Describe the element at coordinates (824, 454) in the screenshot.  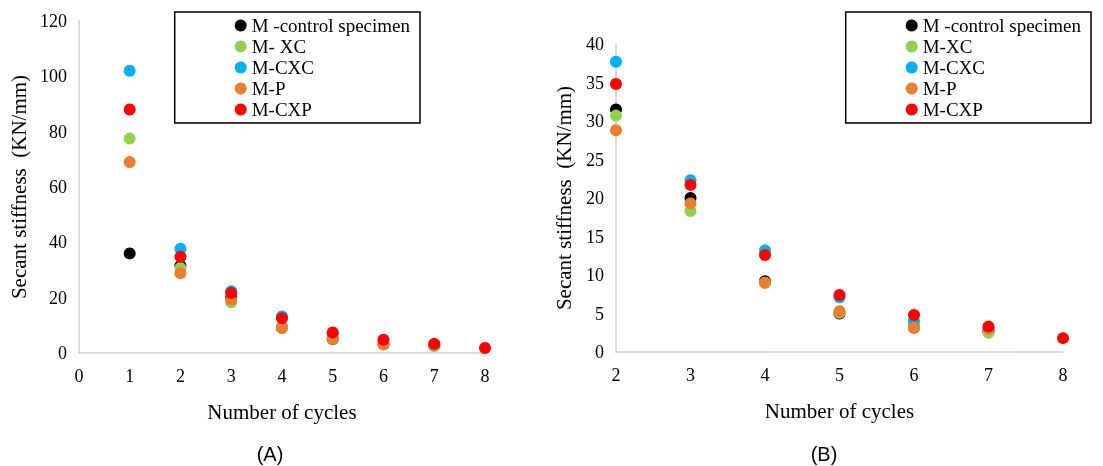
I see `text: (B)` at that location.